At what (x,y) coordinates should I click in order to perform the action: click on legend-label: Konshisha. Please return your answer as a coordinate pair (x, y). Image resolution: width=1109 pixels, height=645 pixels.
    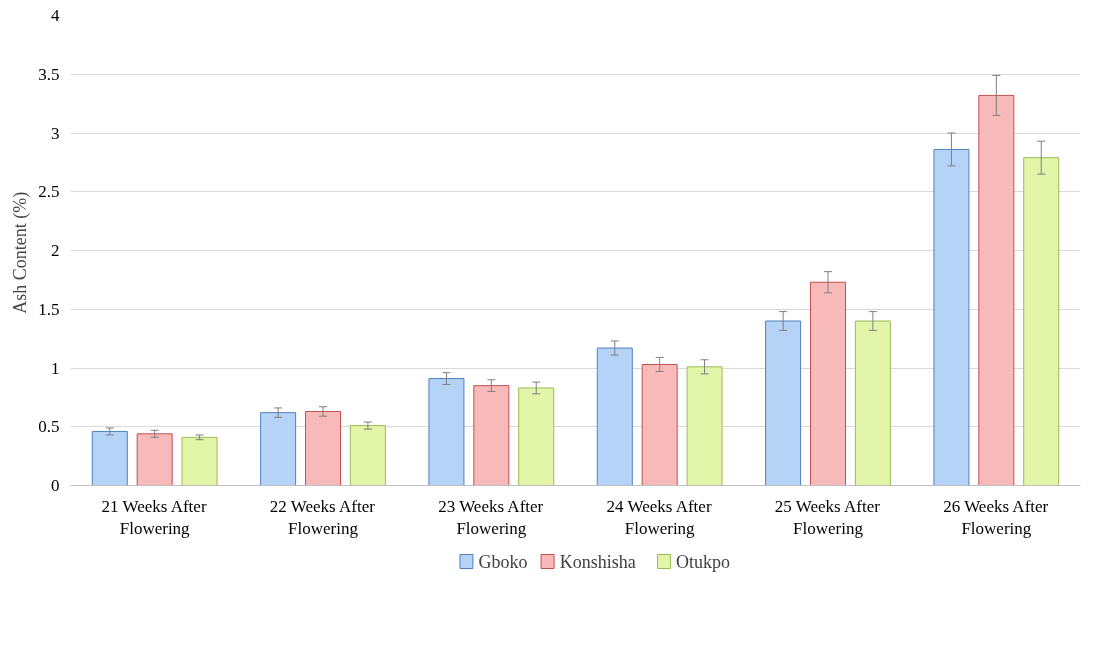
    Looking at the image, I should click on (597, 561).